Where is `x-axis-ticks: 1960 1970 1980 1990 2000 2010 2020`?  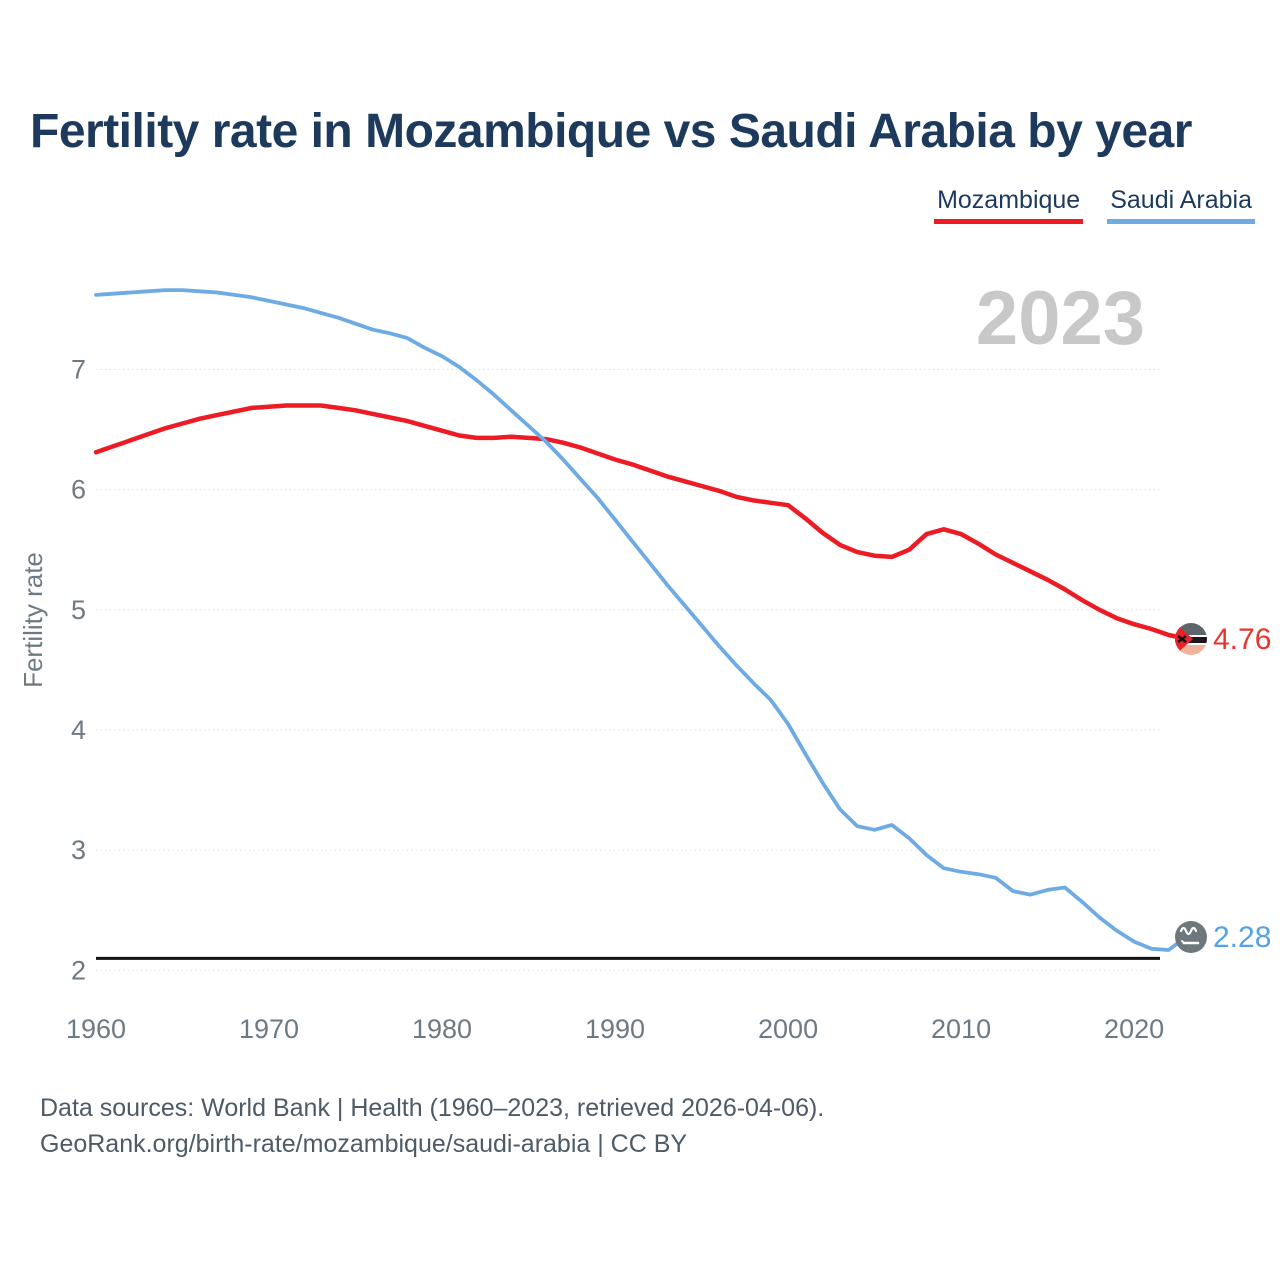 x-axis-ticks: 1960 1970 1980 1990 2000 2010 2020 is located at coordinates (615, 1029).